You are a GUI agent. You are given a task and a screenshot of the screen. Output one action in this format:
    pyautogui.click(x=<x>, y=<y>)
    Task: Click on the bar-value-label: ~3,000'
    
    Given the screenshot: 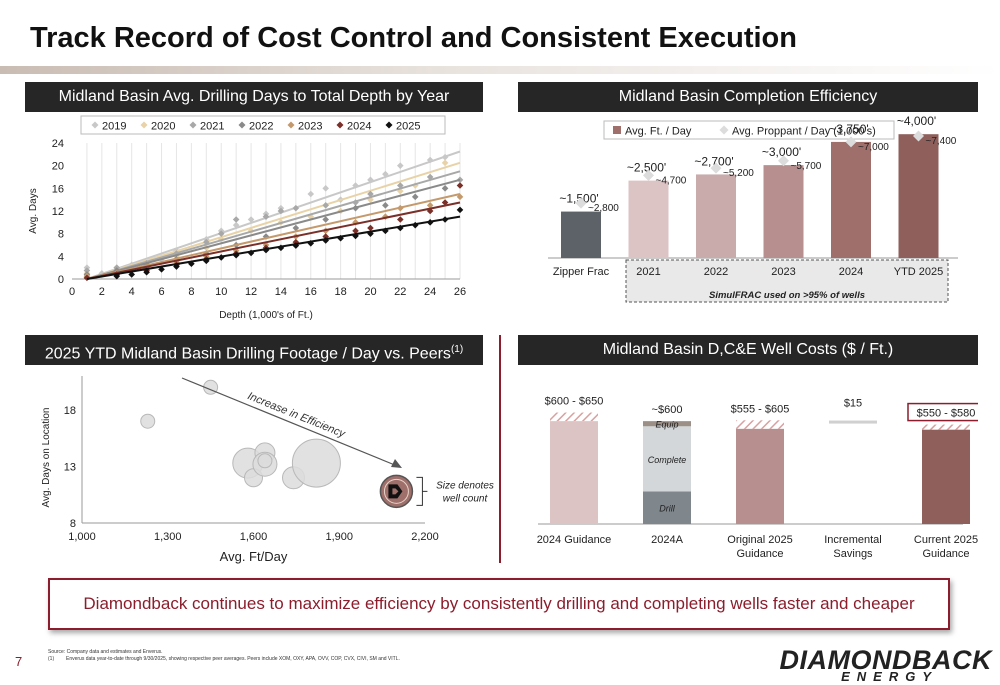 What is the action you would take?
    pyautogui.click(x=781, y=152)
    